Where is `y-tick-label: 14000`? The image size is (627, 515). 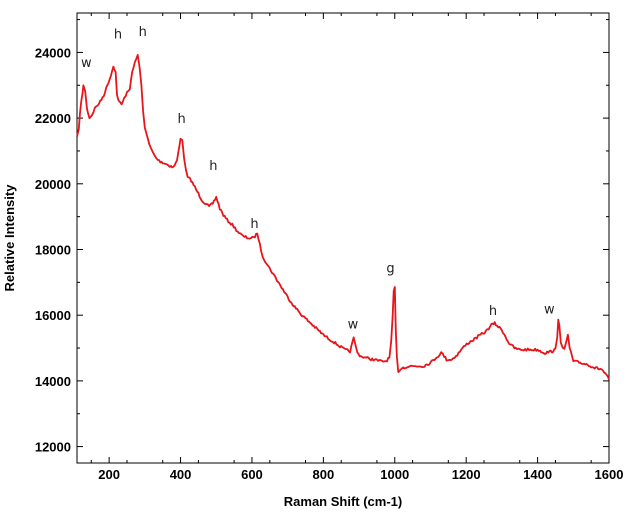 y-tick-label: 14000 is located at coordinates (53, 381).